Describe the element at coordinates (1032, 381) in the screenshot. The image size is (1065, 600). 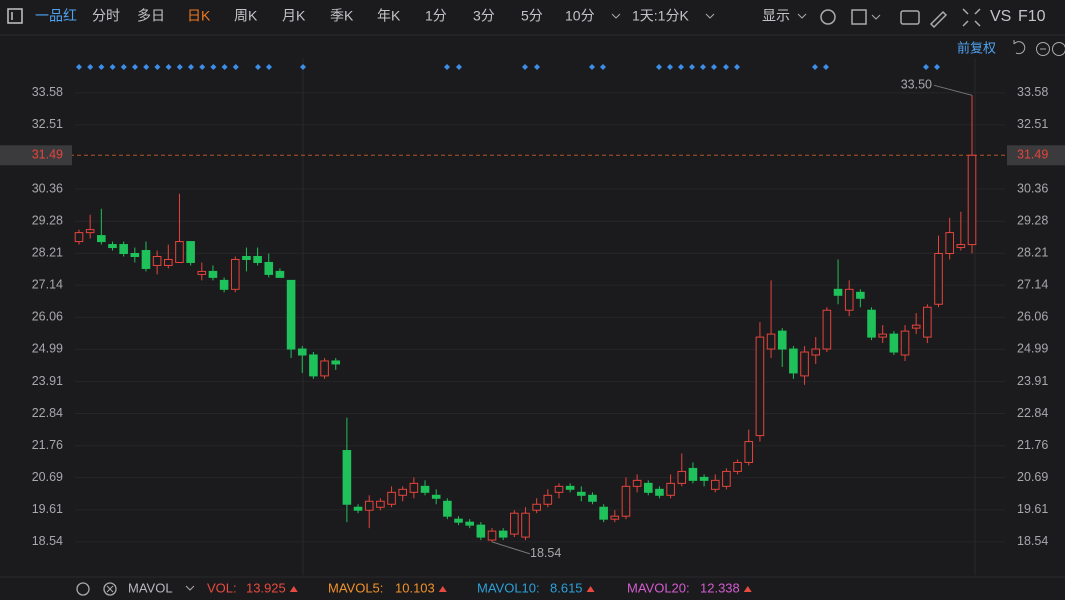
I see `y-tick-label: 23.91` at that location.